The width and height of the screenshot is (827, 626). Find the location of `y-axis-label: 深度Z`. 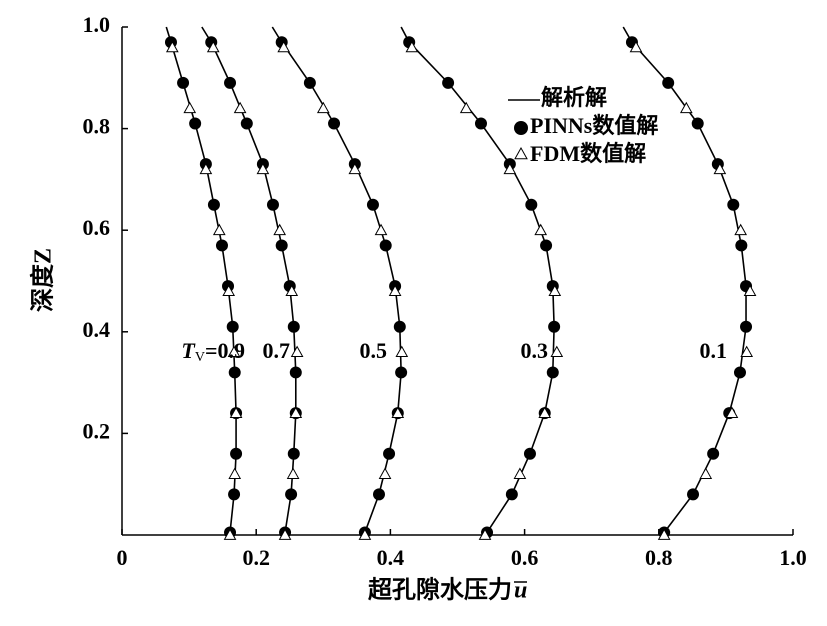

y-axis-label: 深度Z is located at coordinates (43, 280).